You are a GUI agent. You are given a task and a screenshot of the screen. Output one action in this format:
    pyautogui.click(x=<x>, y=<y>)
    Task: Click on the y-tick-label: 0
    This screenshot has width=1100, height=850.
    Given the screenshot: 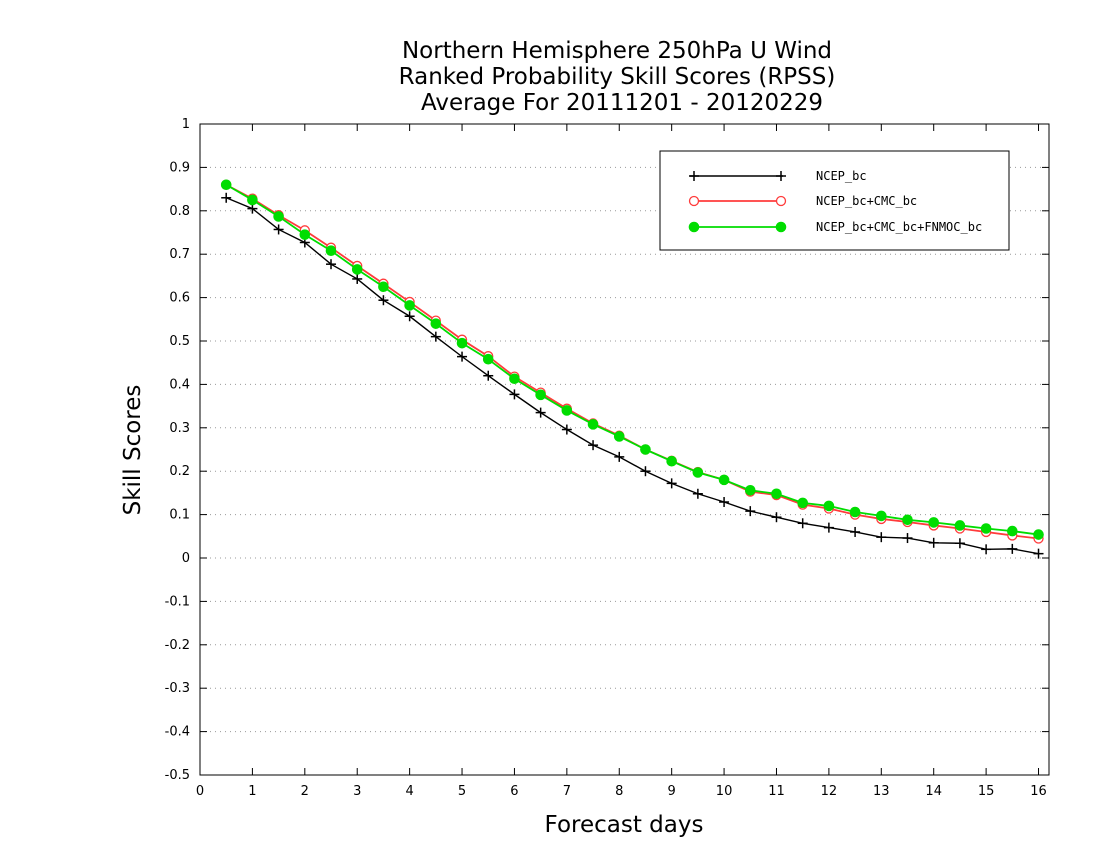 What is the action you would take?
    pyautogui.click(x=186, y=558)
    